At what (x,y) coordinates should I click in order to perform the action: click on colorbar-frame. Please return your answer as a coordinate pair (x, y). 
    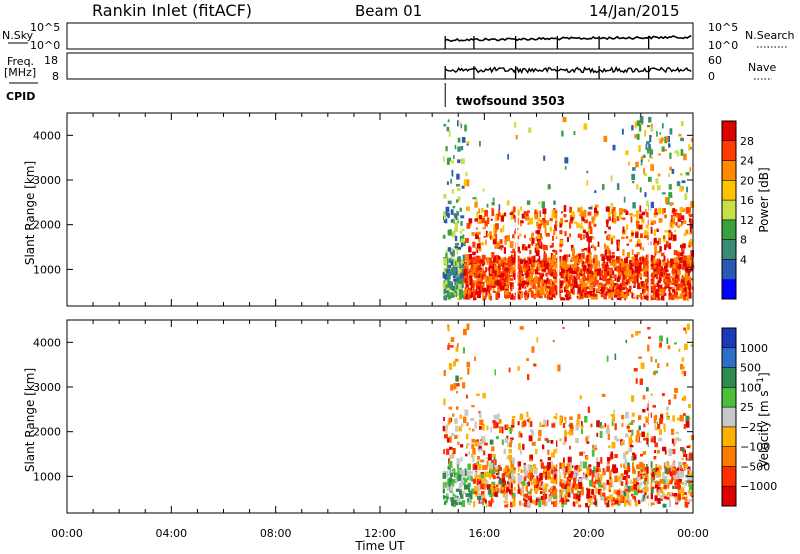
    Looking at the image, I should click on (729, 210).